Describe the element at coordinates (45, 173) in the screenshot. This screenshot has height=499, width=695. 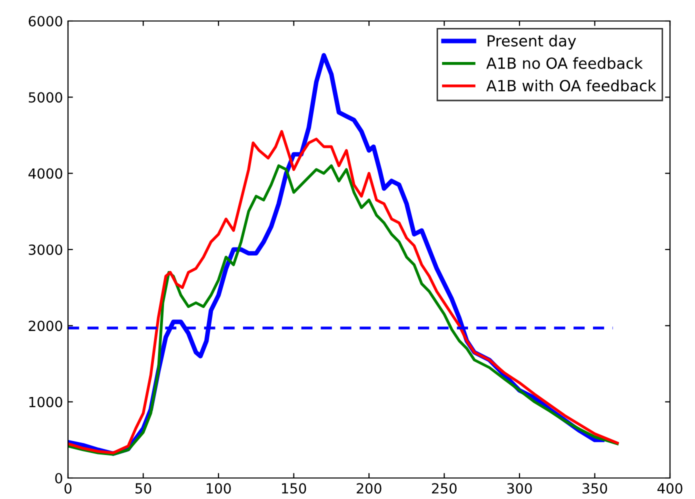
I see `y-tick-label: 4000` at that location.